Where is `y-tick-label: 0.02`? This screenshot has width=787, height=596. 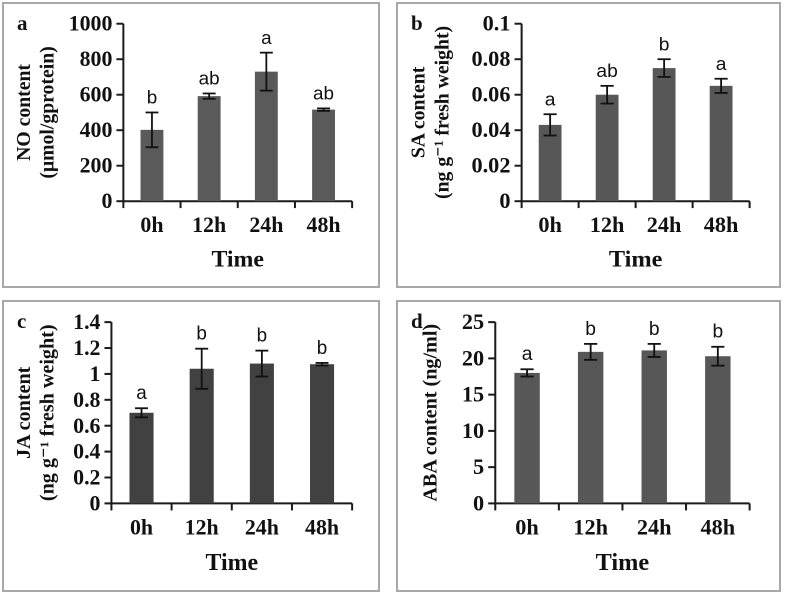
y-tick-label: 0.02 is located at coordinates (490, 165).